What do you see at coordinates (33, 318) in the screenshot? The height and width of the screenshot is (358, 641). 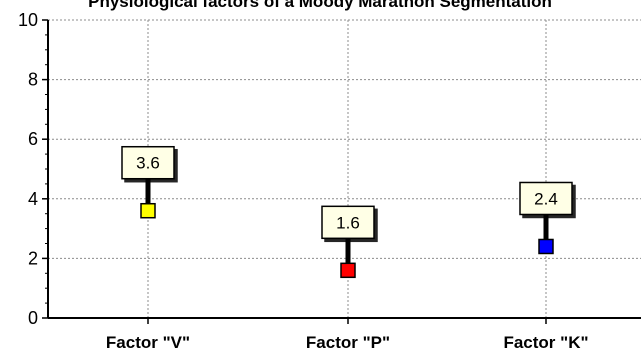 I see `y-tick-label: 0` at bounding box center [33, 318].